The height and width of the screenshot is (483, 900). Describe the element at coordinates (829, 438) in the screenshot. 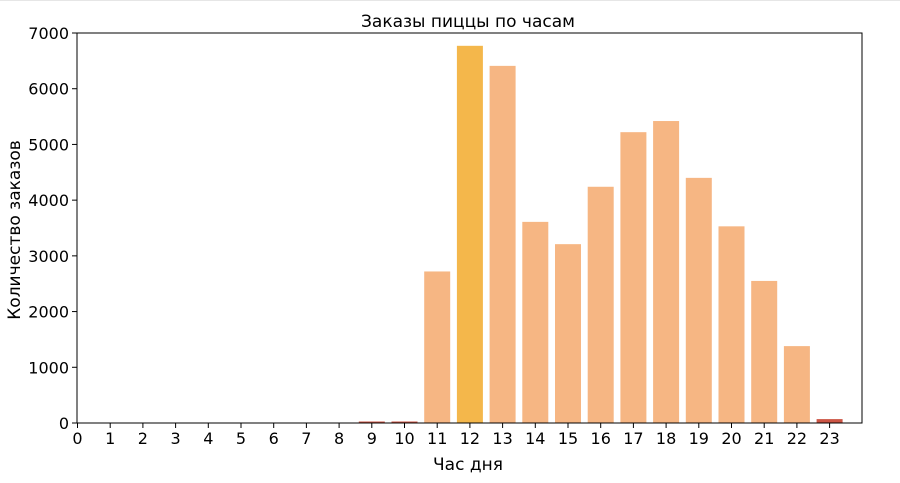

I see `x-tick-label-23: 23` at that location.